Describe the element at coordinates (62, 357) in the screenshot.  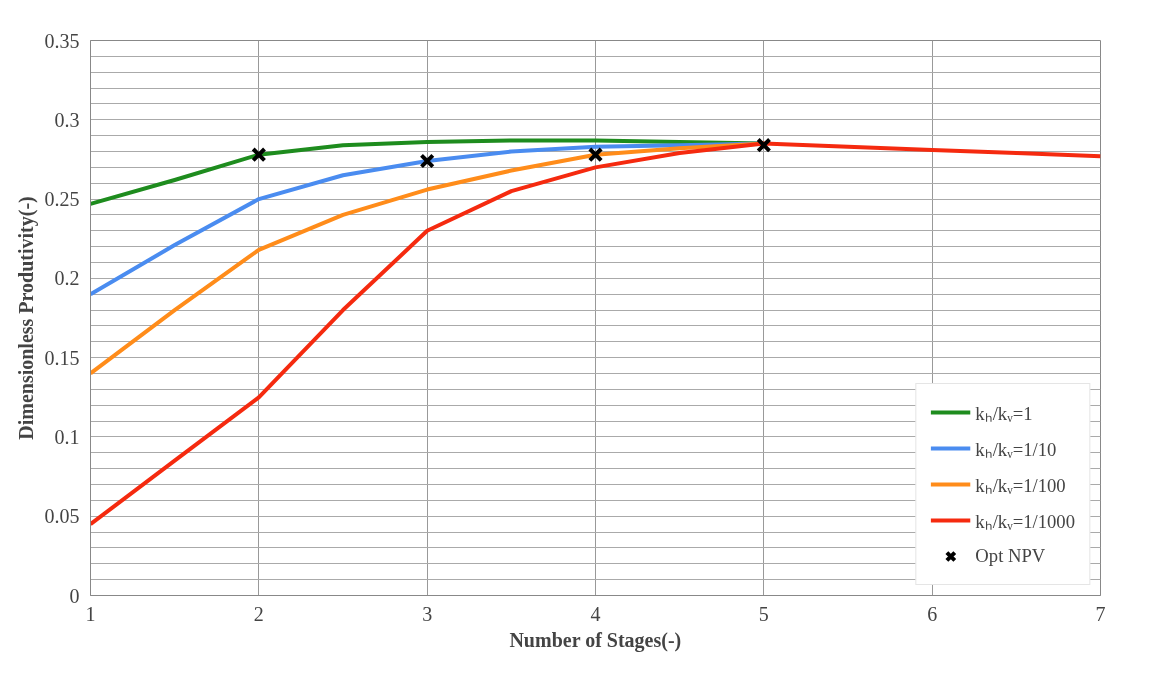
I see `y-tick-label: 0.15` at that location.